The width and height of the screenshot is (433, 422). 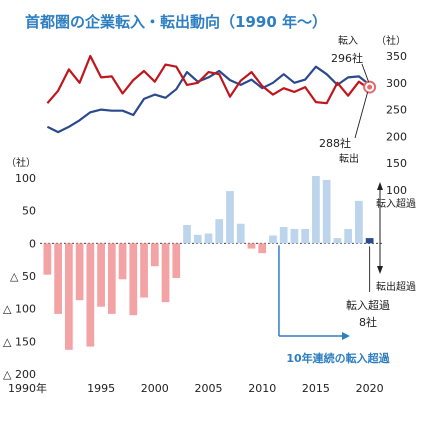 What do you see at coordinates (219, 231) in the screenshot?
I see `bar-2006` at bounding box center [219, 231].